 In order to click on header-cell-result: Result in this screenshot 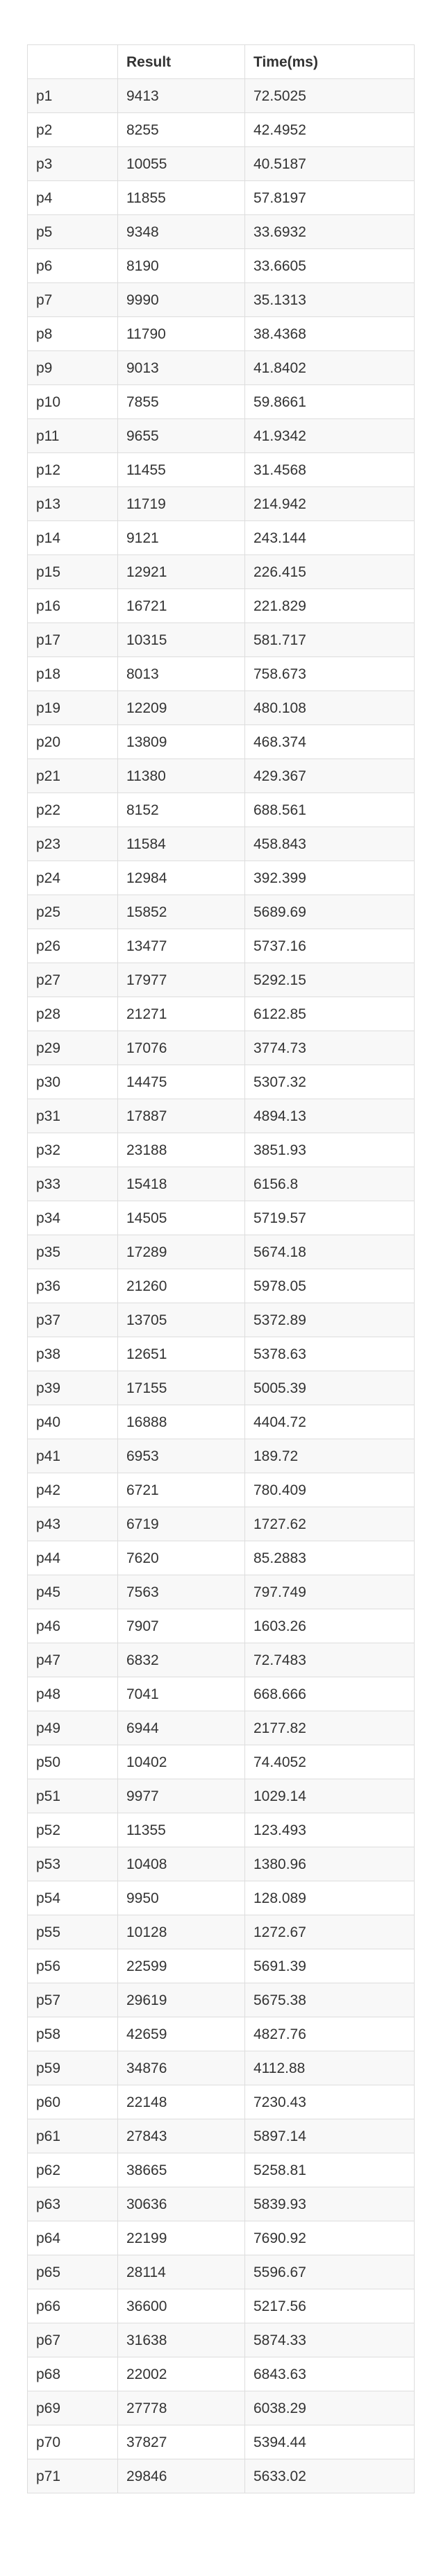, I will do `click(181, 61)`.